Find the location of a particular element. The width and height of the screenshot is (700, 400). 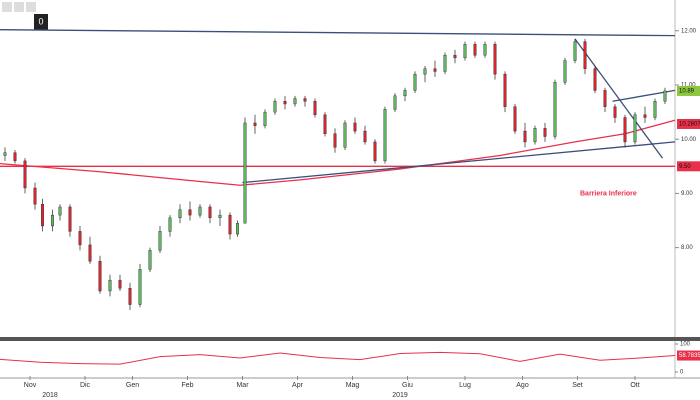

toolbar-label: 0 is located at coordinates (40, 21).